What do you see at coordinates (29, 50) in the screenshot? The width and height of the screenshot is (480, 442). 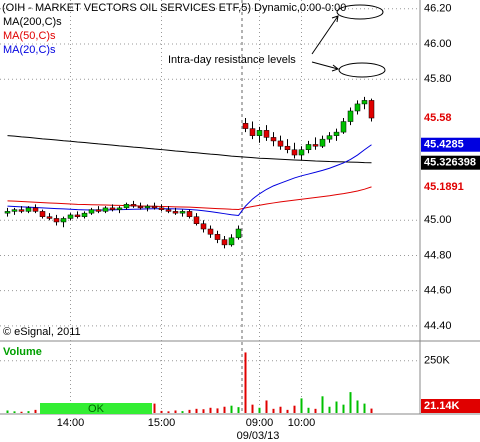 I see `legend-entry: MA(20,C)s` at bounding box center [29, 50].